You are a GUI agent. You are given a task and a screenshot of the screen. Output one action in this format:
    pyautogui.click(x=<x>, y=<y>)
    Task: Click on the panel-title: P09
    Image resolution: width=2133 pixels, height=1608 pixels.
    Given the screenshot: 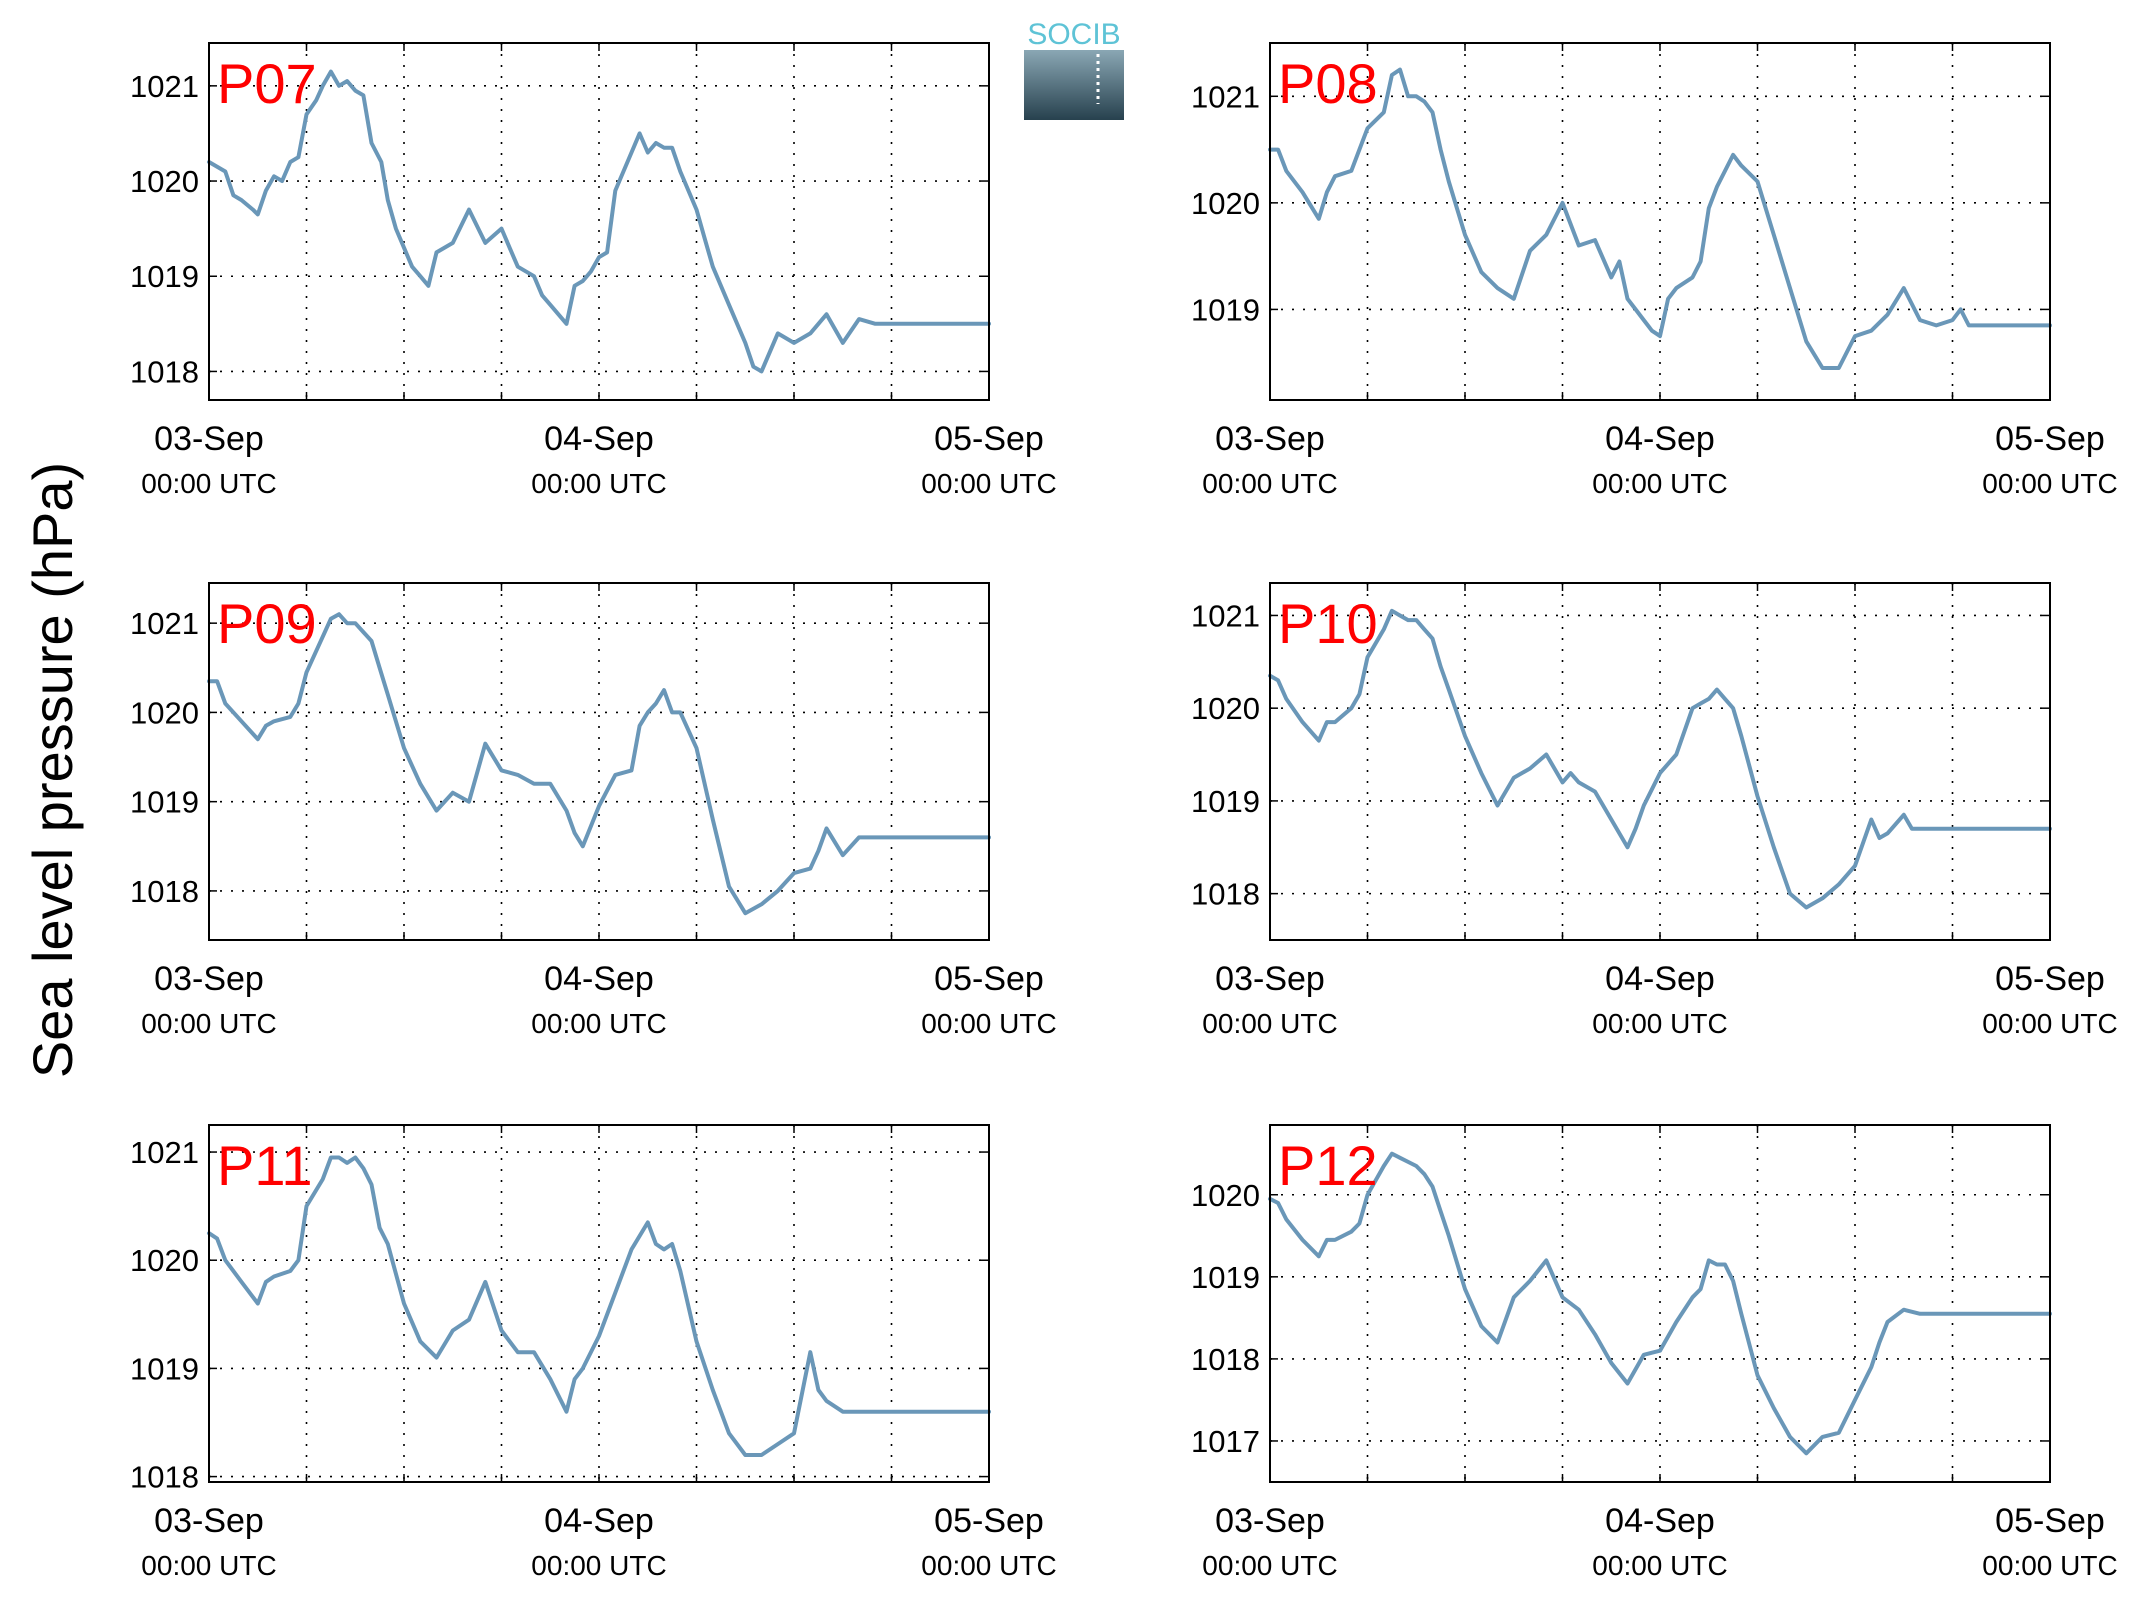 What is the action you would take?
    pyautogui.click(x=267, y=623)
    